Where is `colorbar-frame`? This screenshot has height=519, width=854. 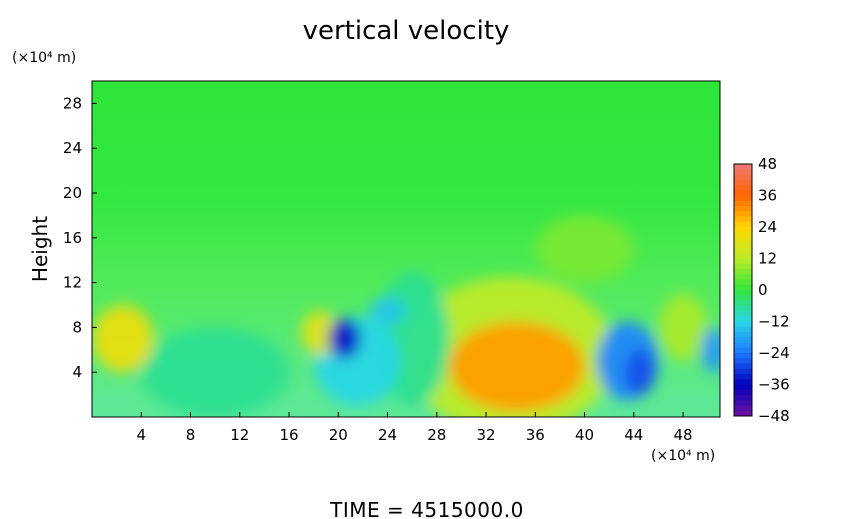 colorbar-frame is located at coordinates (743, 290).